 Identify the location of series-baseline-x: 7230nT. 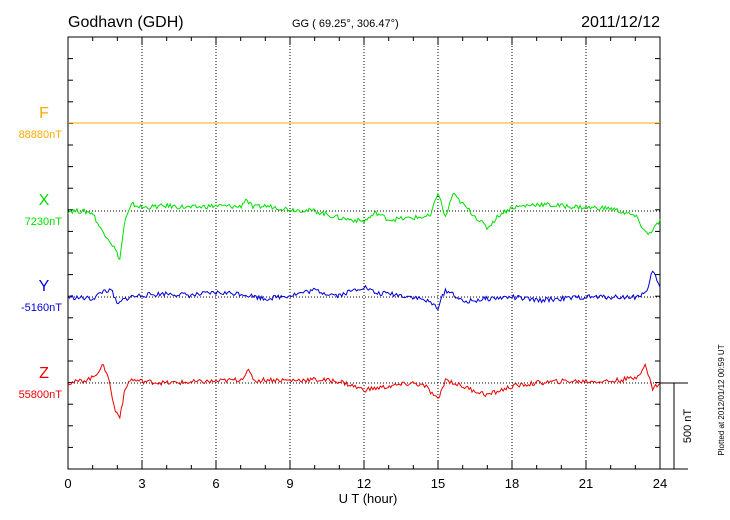
(44, 222).